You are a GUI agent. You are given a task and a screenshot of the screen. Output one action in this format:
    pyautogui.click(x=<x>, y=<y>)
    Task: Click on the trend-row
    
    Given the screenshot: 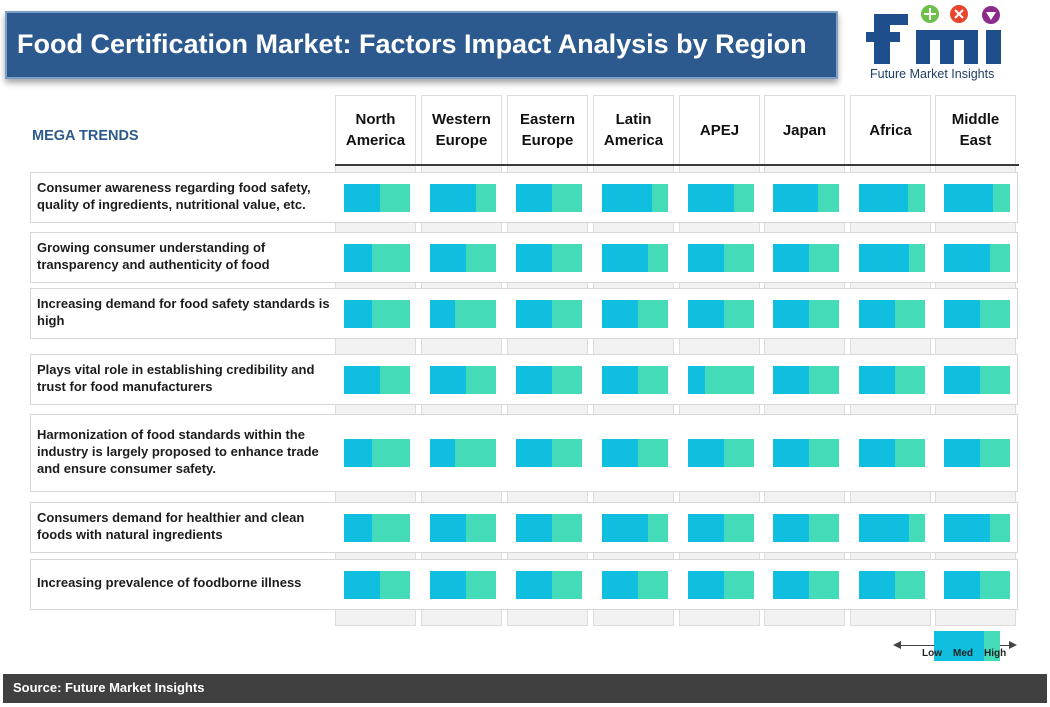 What is the action you would take?
    pyautogui.click(x=524, y=257)
    